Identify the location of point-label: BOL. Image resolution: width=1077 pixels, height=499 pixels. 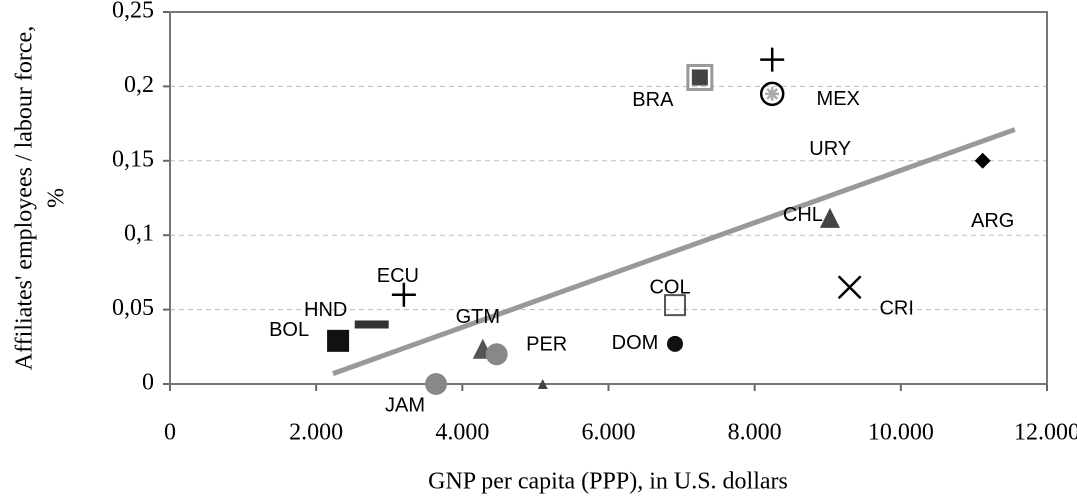
(289, 330).